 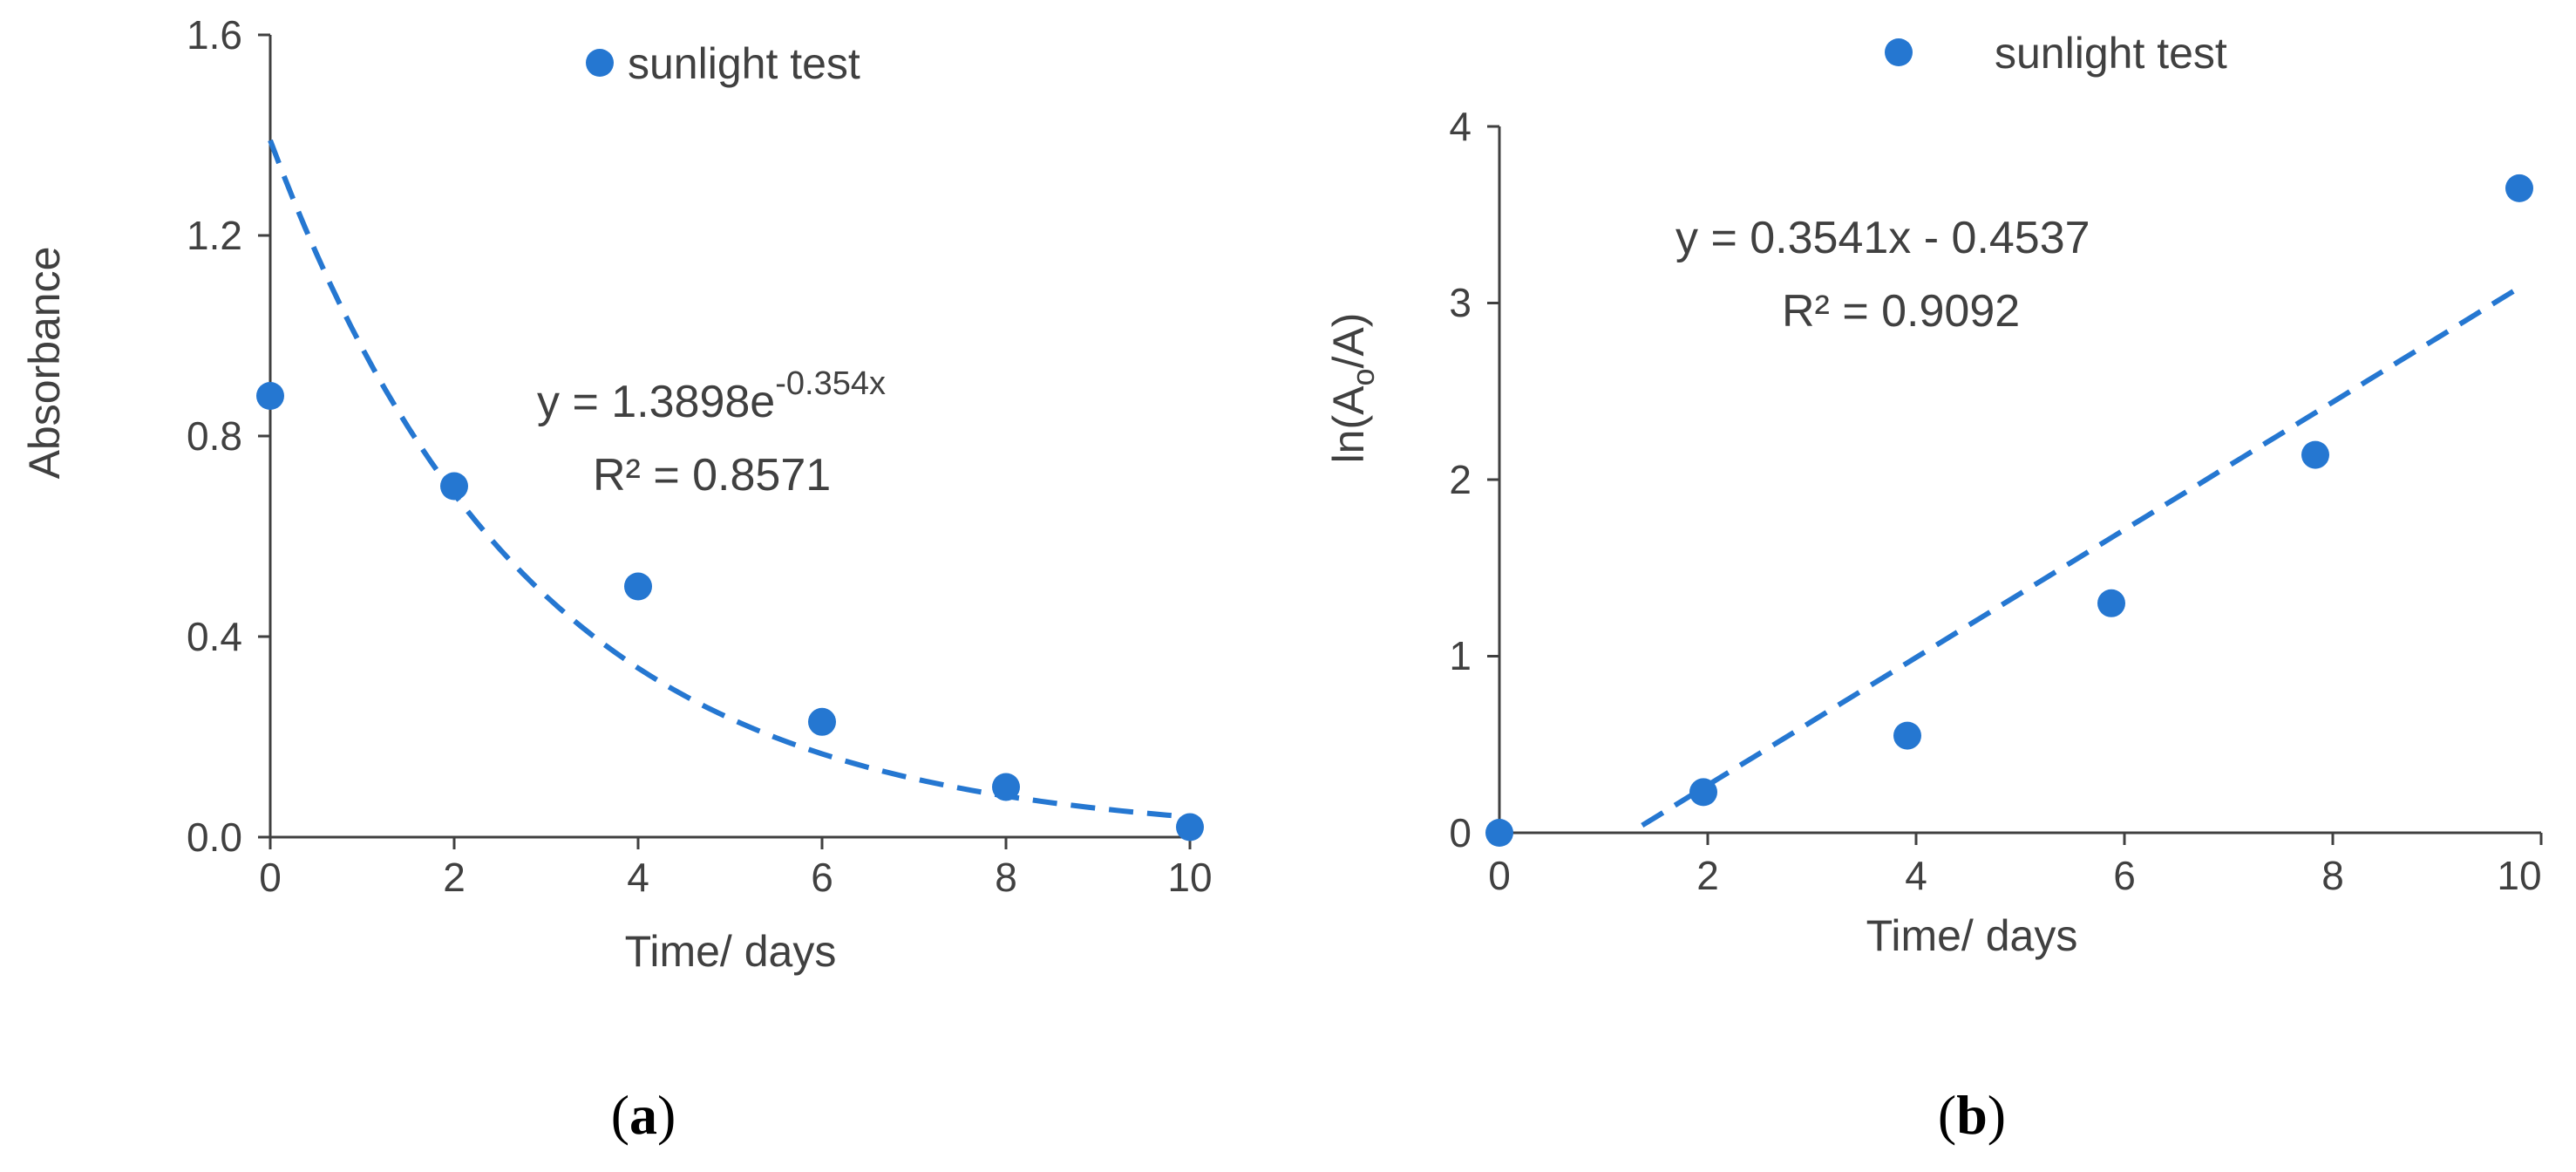 What do you see at coordinates (1916, 875) in the screenshot?
I see `chart-b-x-tick-label: 4` at bounding box center [1916, 875].